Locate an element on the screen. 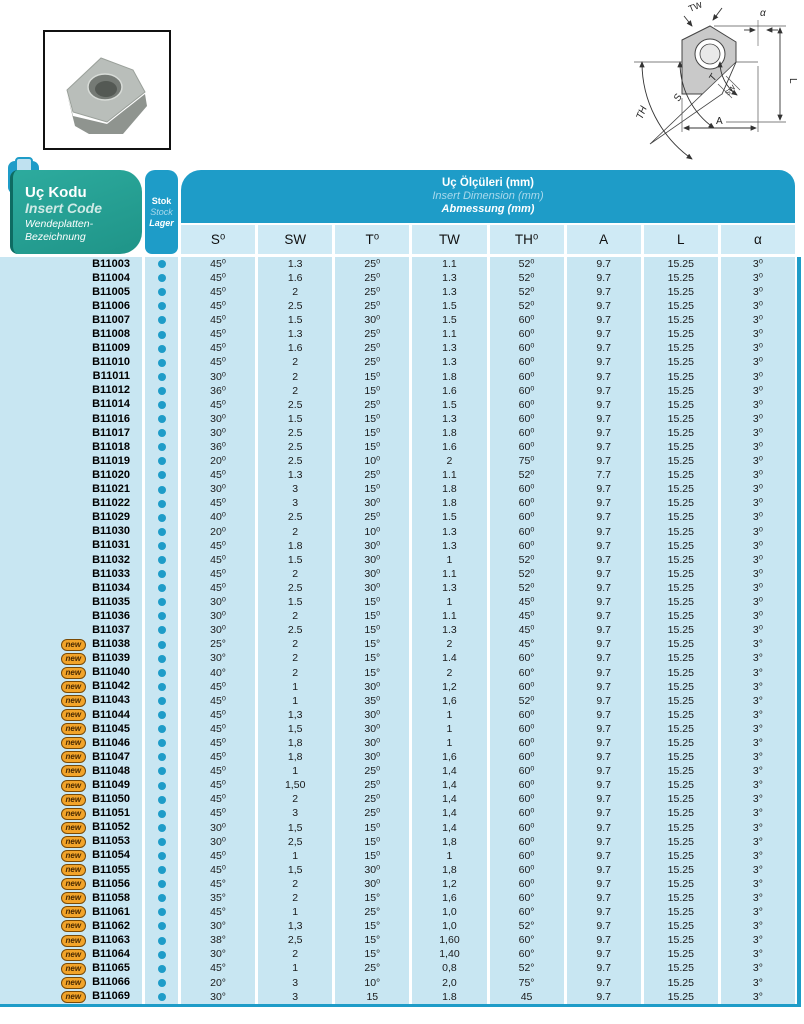 This screenshot has height=1024, width=804. table-row: B11005 45⁰ 2 25⁰ 1.3 52⁰ 9.7 15.25 3⁰ is located at coordinates (397, 292).